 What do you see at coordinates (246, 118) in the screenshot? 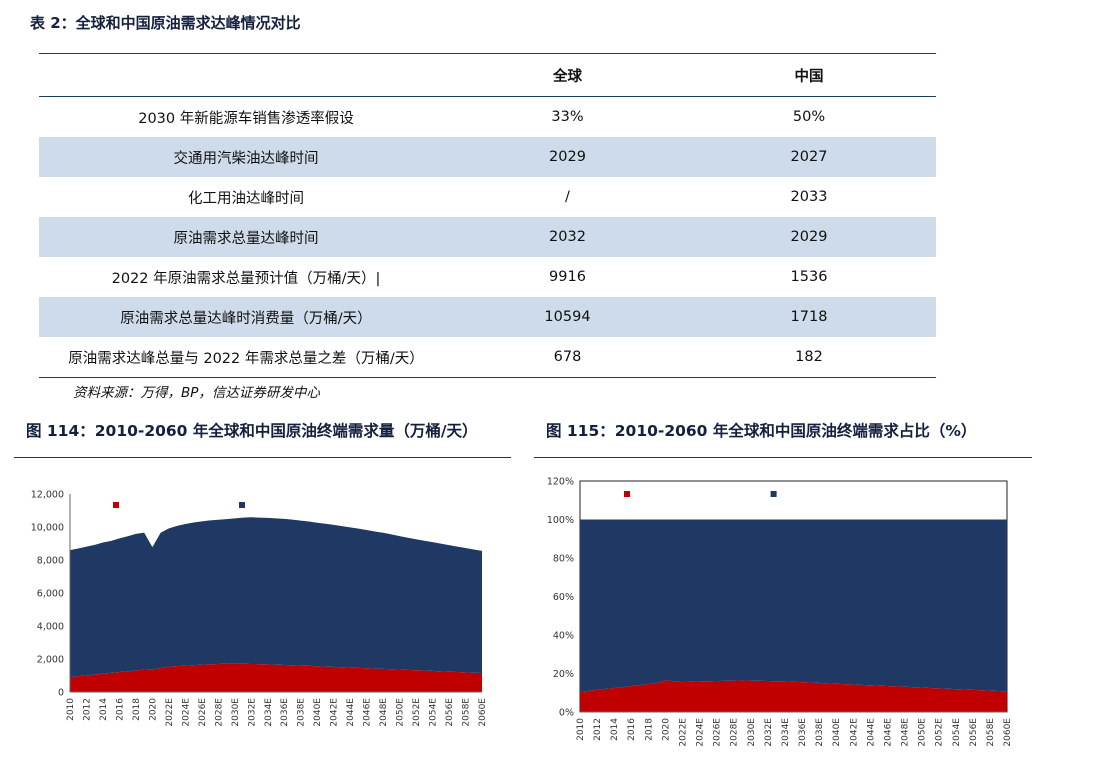
I see `row-label: 2030 年新能源车销售渗透率假设` at bounding box center [246, 118].